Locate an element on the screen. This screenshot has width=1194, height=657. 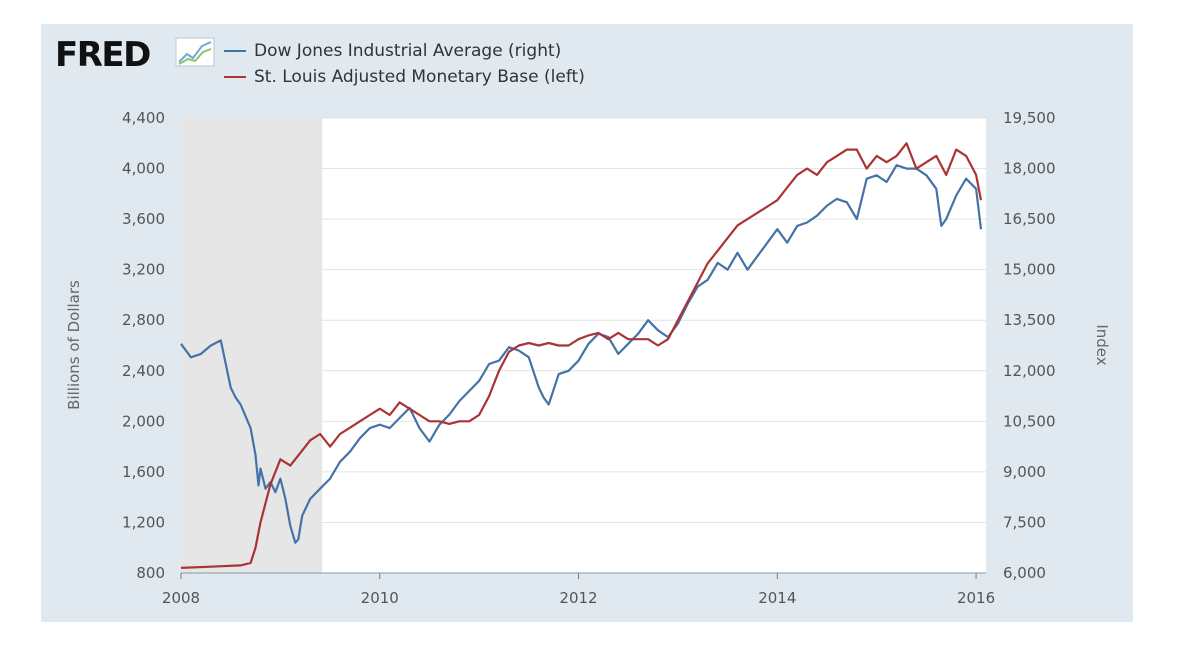
legend-swatch-blue is located at coordinates (235, 51).